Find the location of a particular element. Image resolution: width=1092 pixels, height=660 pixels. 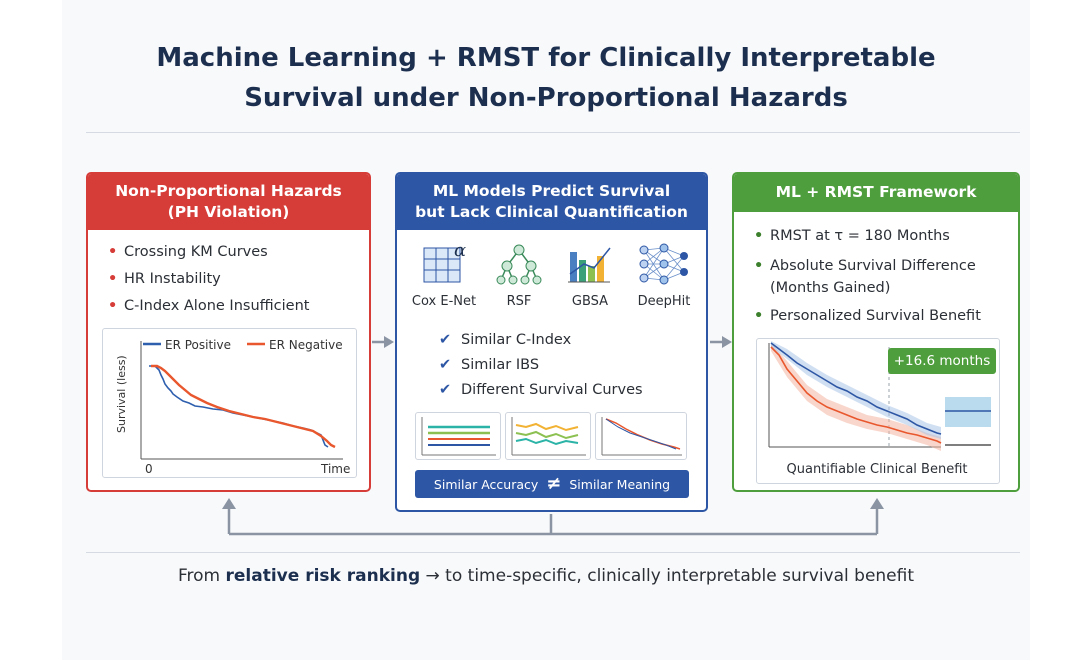

accuracy-vs-meaning-banner: Similar Accuracy ≠ Similar Meaning is located at coordinates (552, 484).